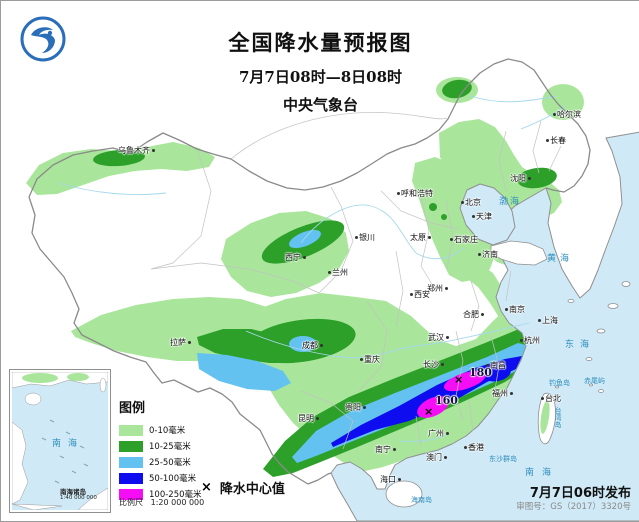 The image size is (639, 522). I want to click on precip-center-value: 180, so click(480, 372).